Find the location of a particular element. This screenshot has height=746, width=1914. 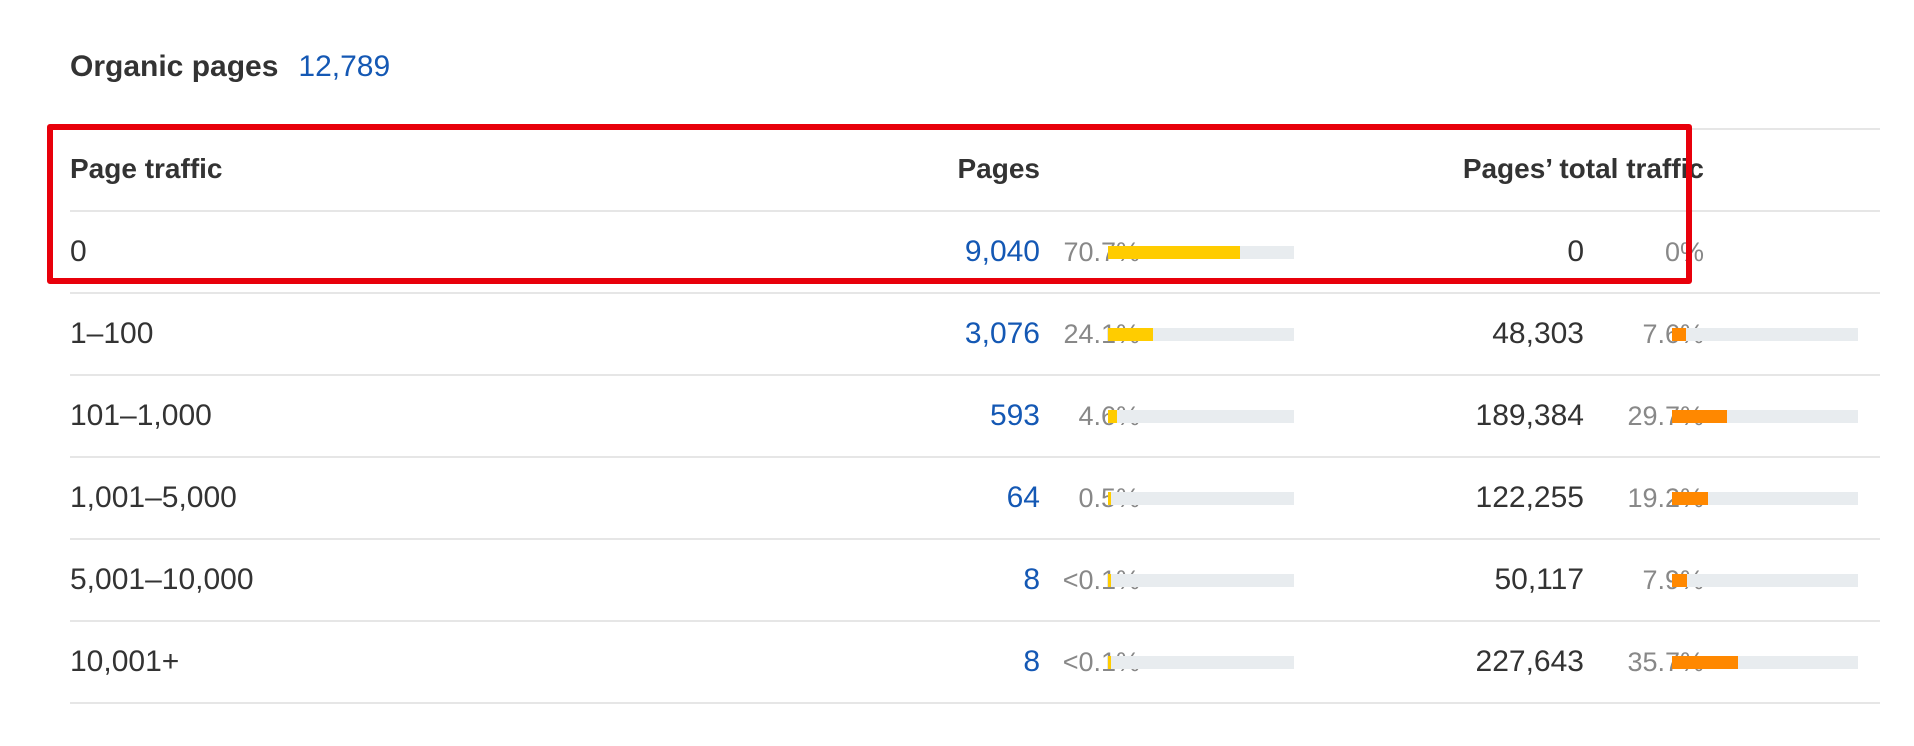

page-traffic-range: 101–1,000 is located at coordinates (141, 415).